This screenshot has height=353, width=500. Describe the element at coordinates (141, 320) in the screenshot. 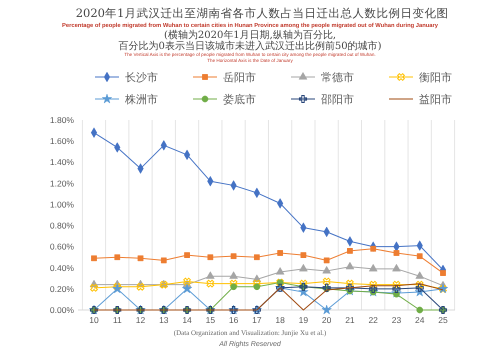

I see `x-tick-label: 12` at that location.